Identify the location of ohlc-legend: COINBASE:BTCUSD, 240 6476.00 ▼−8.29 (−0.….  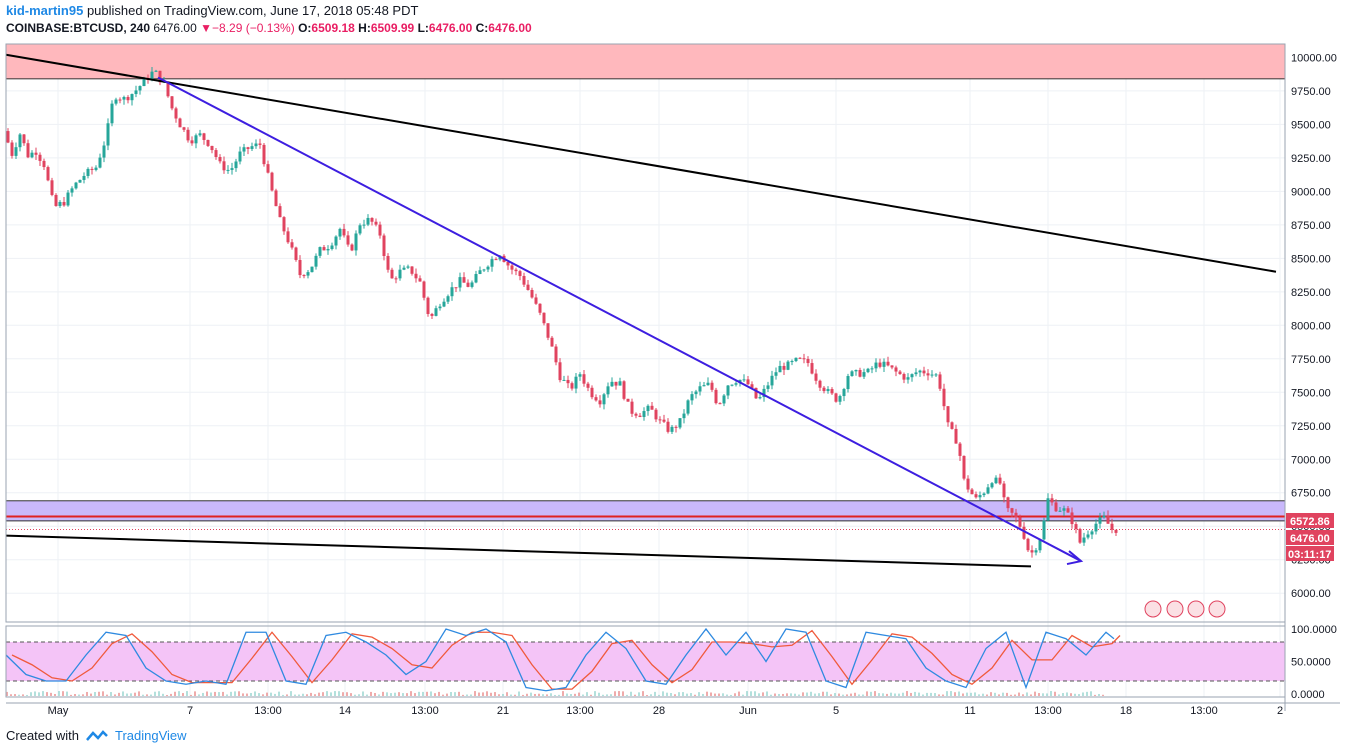
(269, 28).